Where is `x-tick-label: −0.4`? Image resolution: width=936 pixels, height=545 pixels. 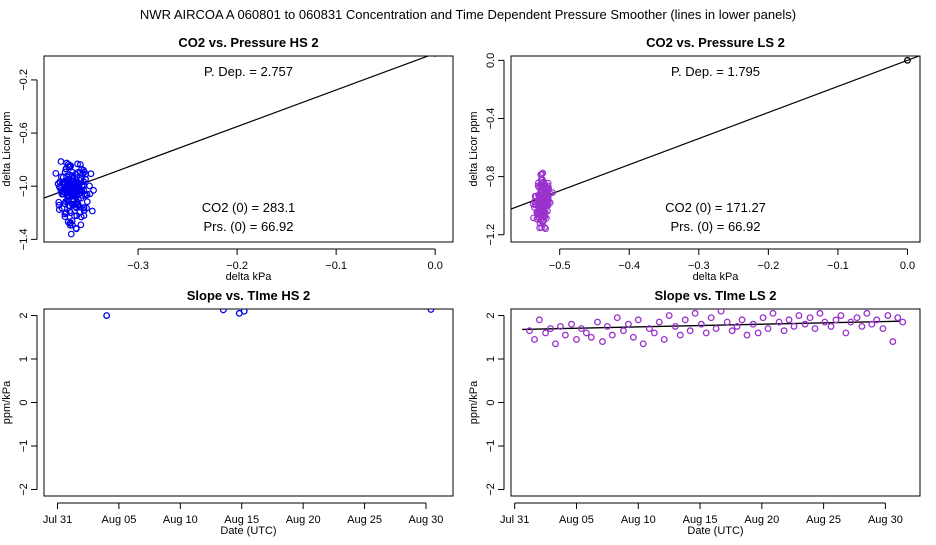 x-tick-label: −0.4 is located at coordinates (629, 266).